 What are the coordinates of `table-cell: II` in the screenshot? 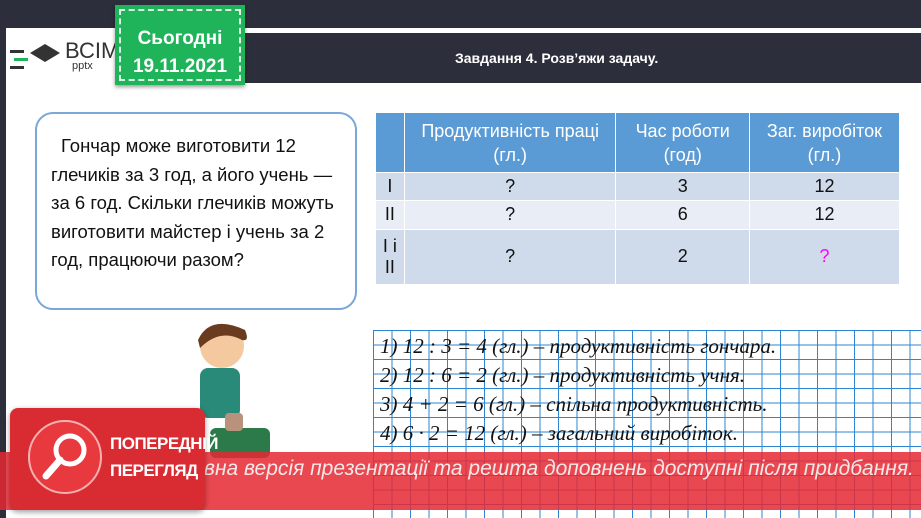 It's located at (390, 215).